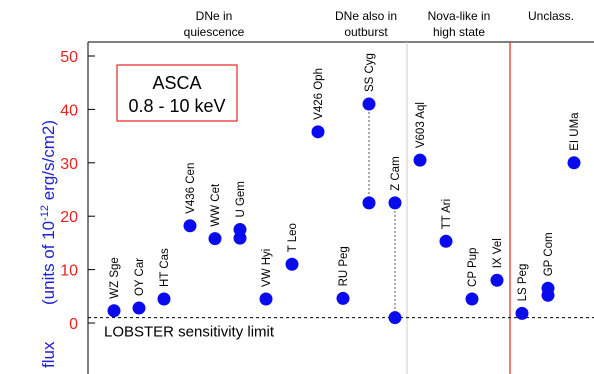 Image resolution: width=594 pixels, height=374 pixels. Describe the element at coordinates (522, 313) in the screenshot. I see `point-ls-peg` at that location.